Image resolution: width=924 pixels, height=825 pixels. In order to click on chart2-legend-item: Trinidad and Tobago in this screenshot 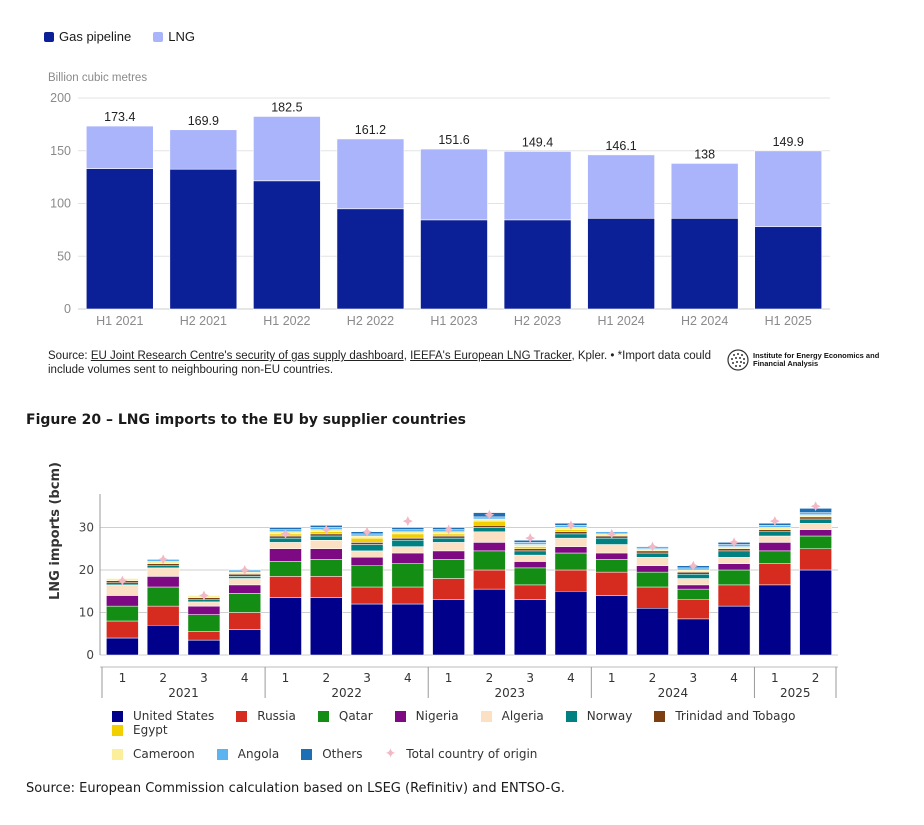, I will do `click(724, 716)`.